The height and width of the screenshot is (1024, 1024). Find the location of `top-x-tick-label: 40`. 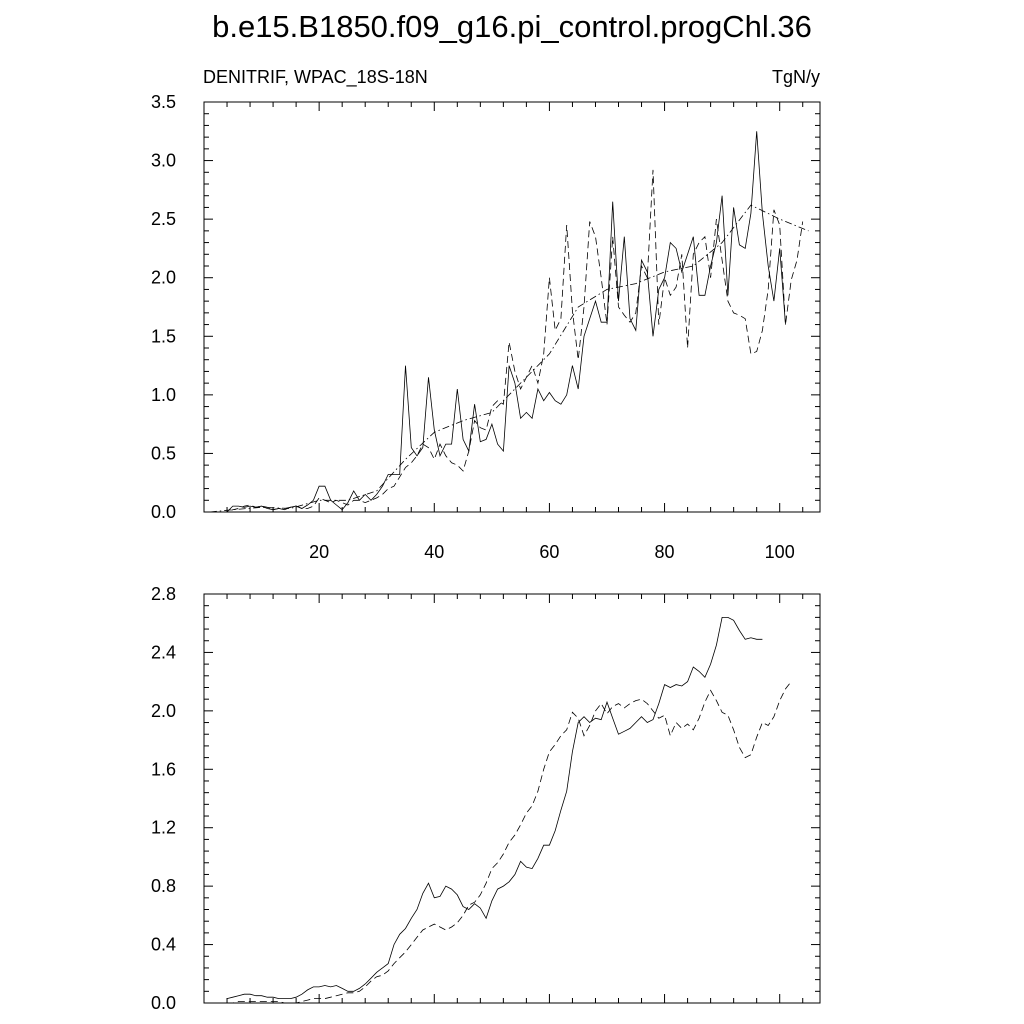

top-x-tick-label: 40 is located at coordinates (434, 552).